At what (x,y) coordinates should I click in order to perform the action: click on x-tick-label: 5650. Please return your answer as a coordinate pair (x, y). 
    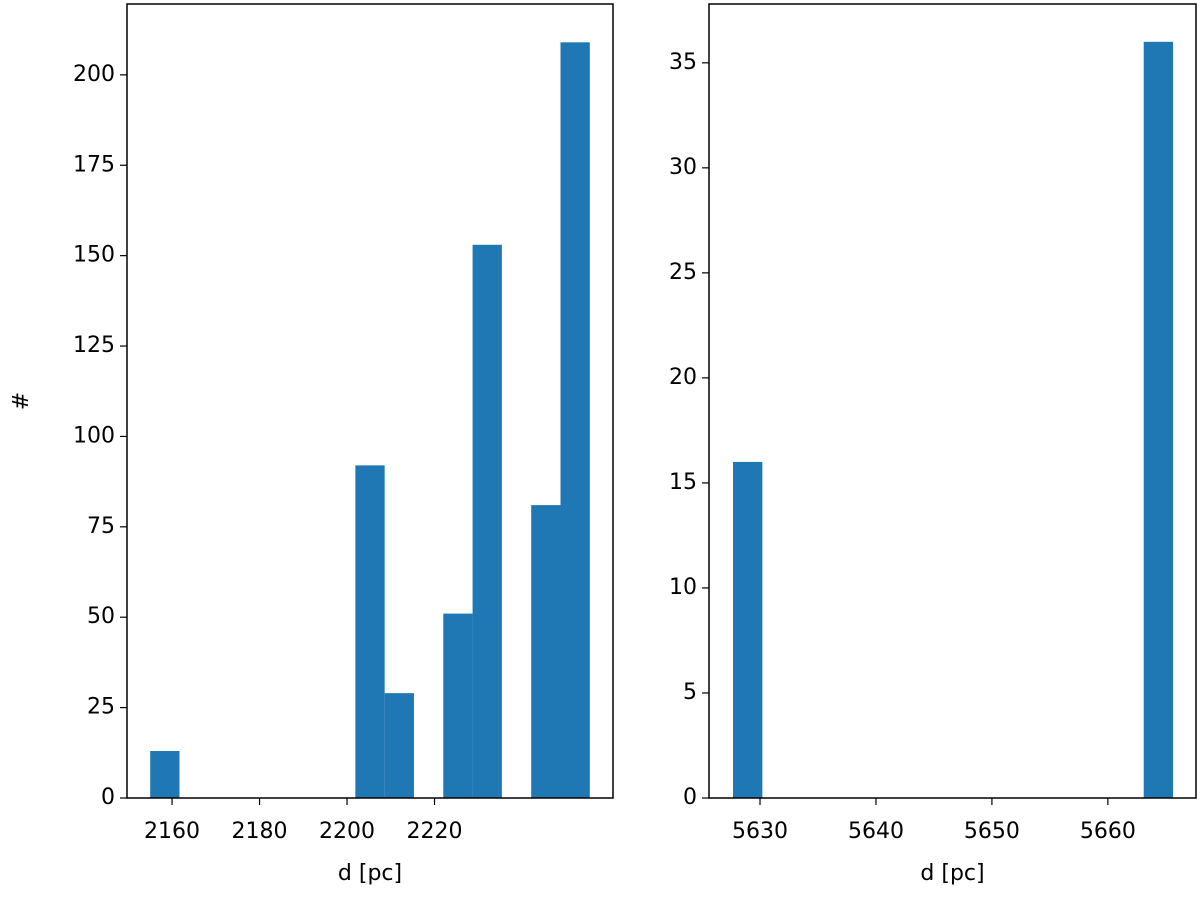
    Looking at the image, I should click on (992, 831).